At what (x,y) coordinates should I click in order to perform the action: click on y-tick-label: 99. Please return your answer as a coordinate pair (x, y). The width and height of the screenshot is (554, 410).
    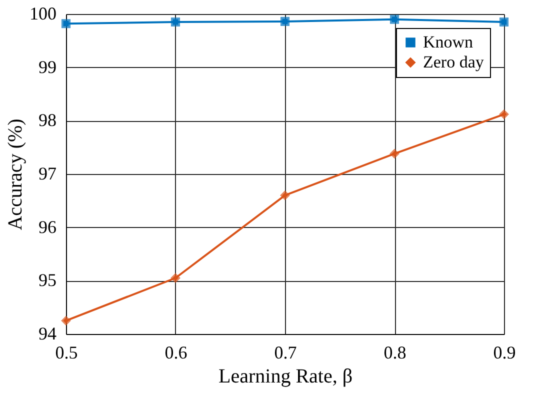
    Looking at the image, I should click on (47, 66).